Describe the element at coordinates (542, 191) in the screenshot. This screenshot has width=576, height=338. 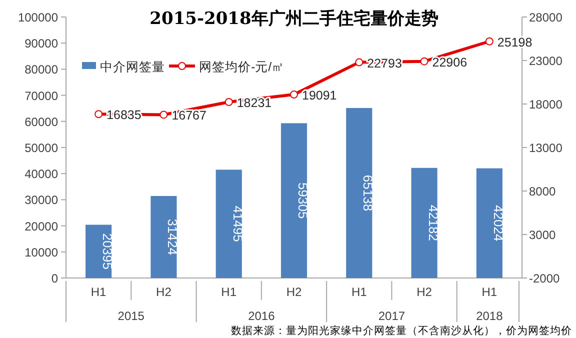
I see `y2-tick-label: 8000` at that location.